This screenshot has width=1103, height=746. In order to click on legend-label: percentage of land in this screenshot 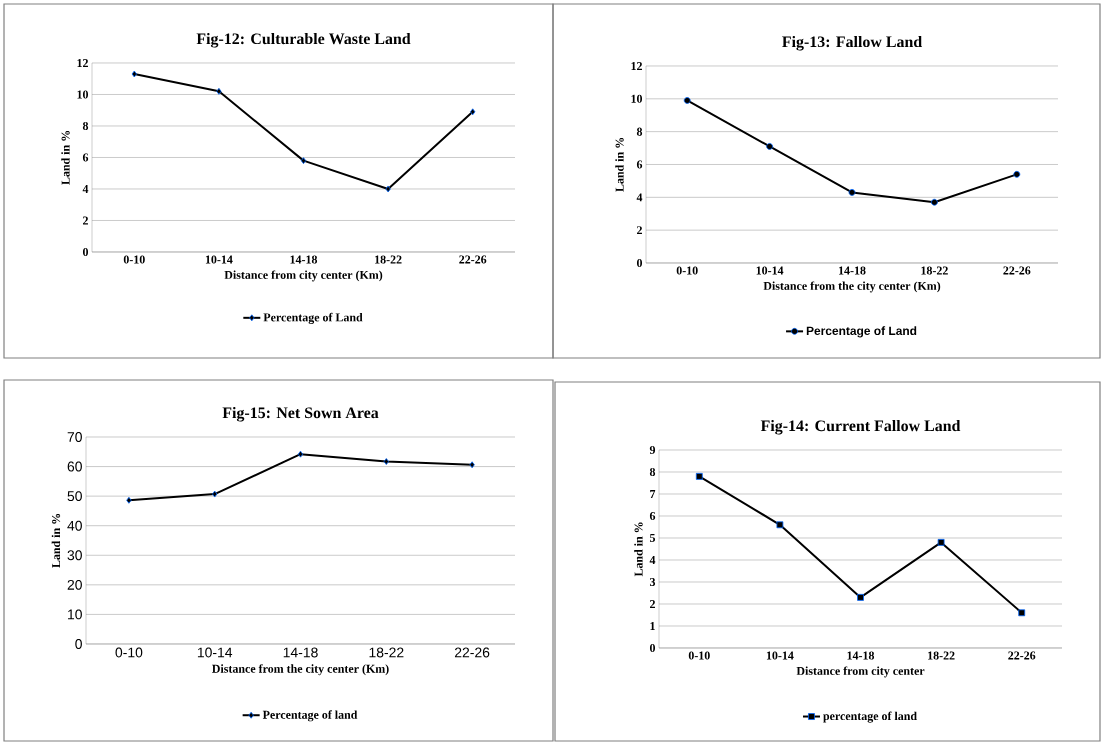, I will do `click(870, 717)`.